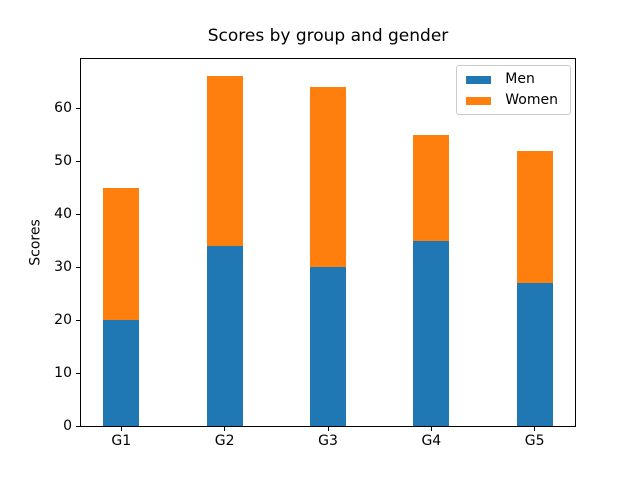  Describe the element at coordinates (328, 346) in the screenshot. I see `bar-segment-g3-men` at that location.